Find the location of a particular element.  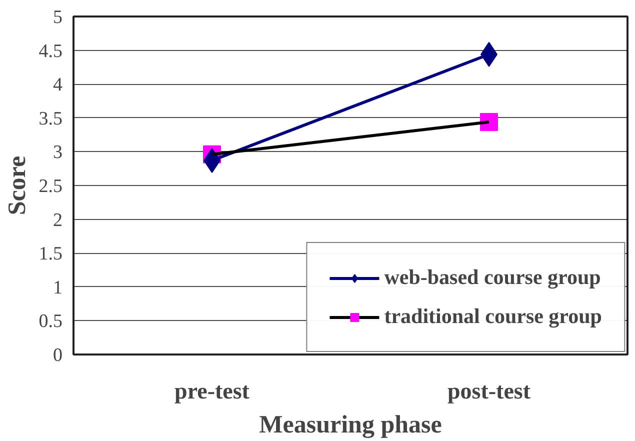

x-tick-label: pre-test is located at coordinates (212, 391).